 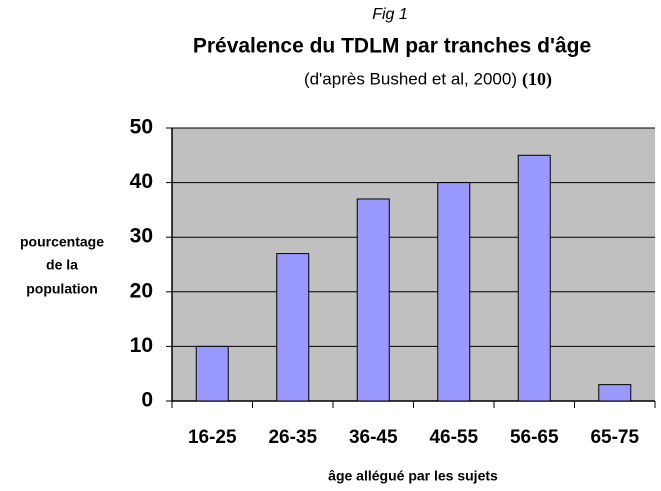 What do you see at coordinates (62, 265) in the screenshot?
I see `y-label-line: de la` at bounding box center [62, 265].